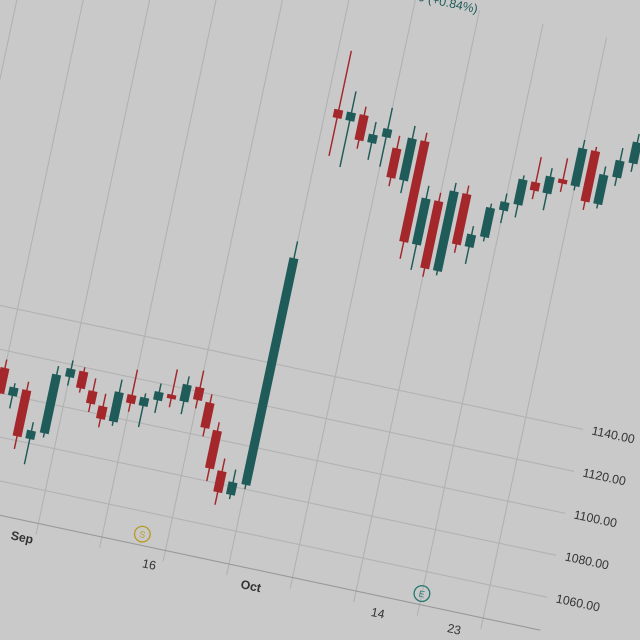 The width and height of the screenshot is (640, 640). I want to click on x-tick-label: 23, so click(454, 629).